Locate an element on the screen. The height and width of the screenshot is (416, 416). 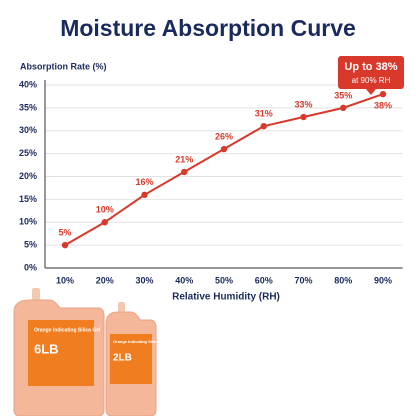
y-tick-label: 35% is located at coordinates (28, 107).